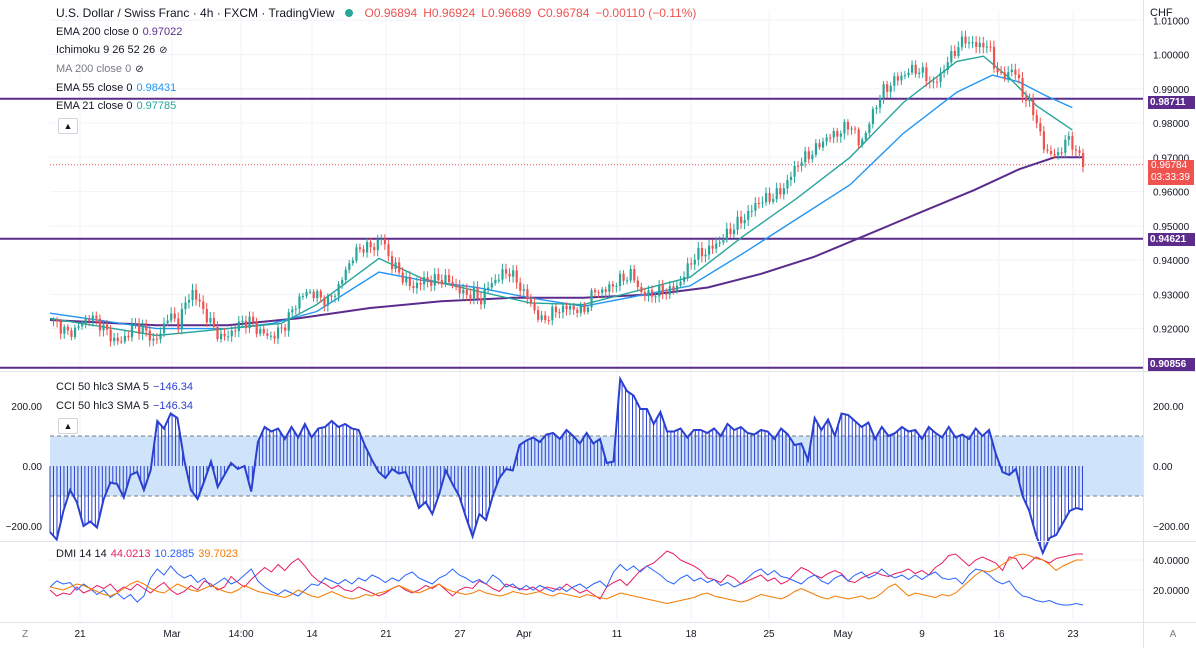  Describe the element at coordinates (769, 634) in the screenshot. I see `time-tick-label: 25` at that location.